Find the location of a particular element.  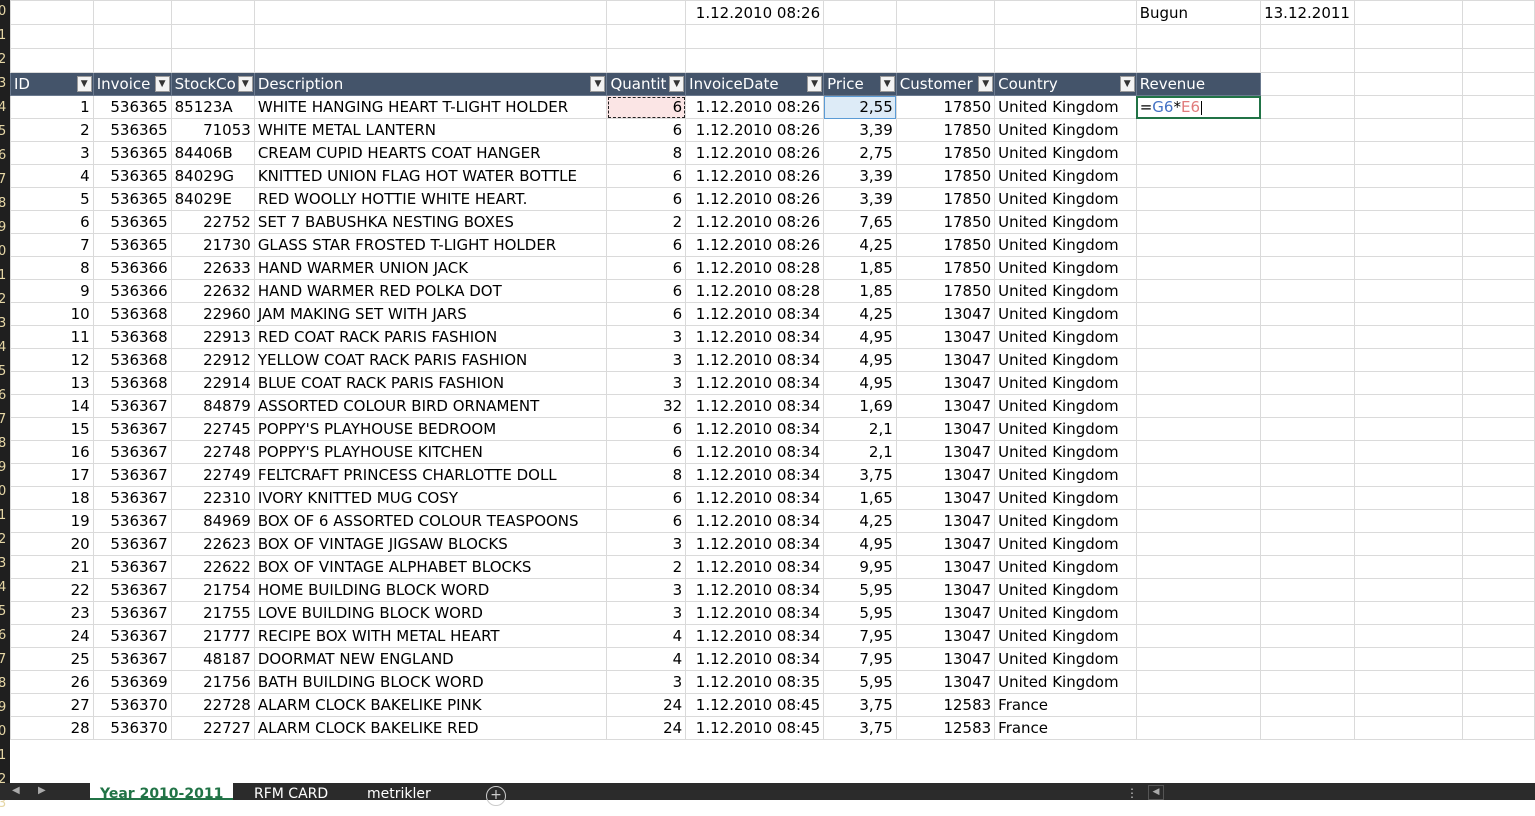

tab-year-2010-2011: Year 2010-2011 is located at coordinates (162, 791).